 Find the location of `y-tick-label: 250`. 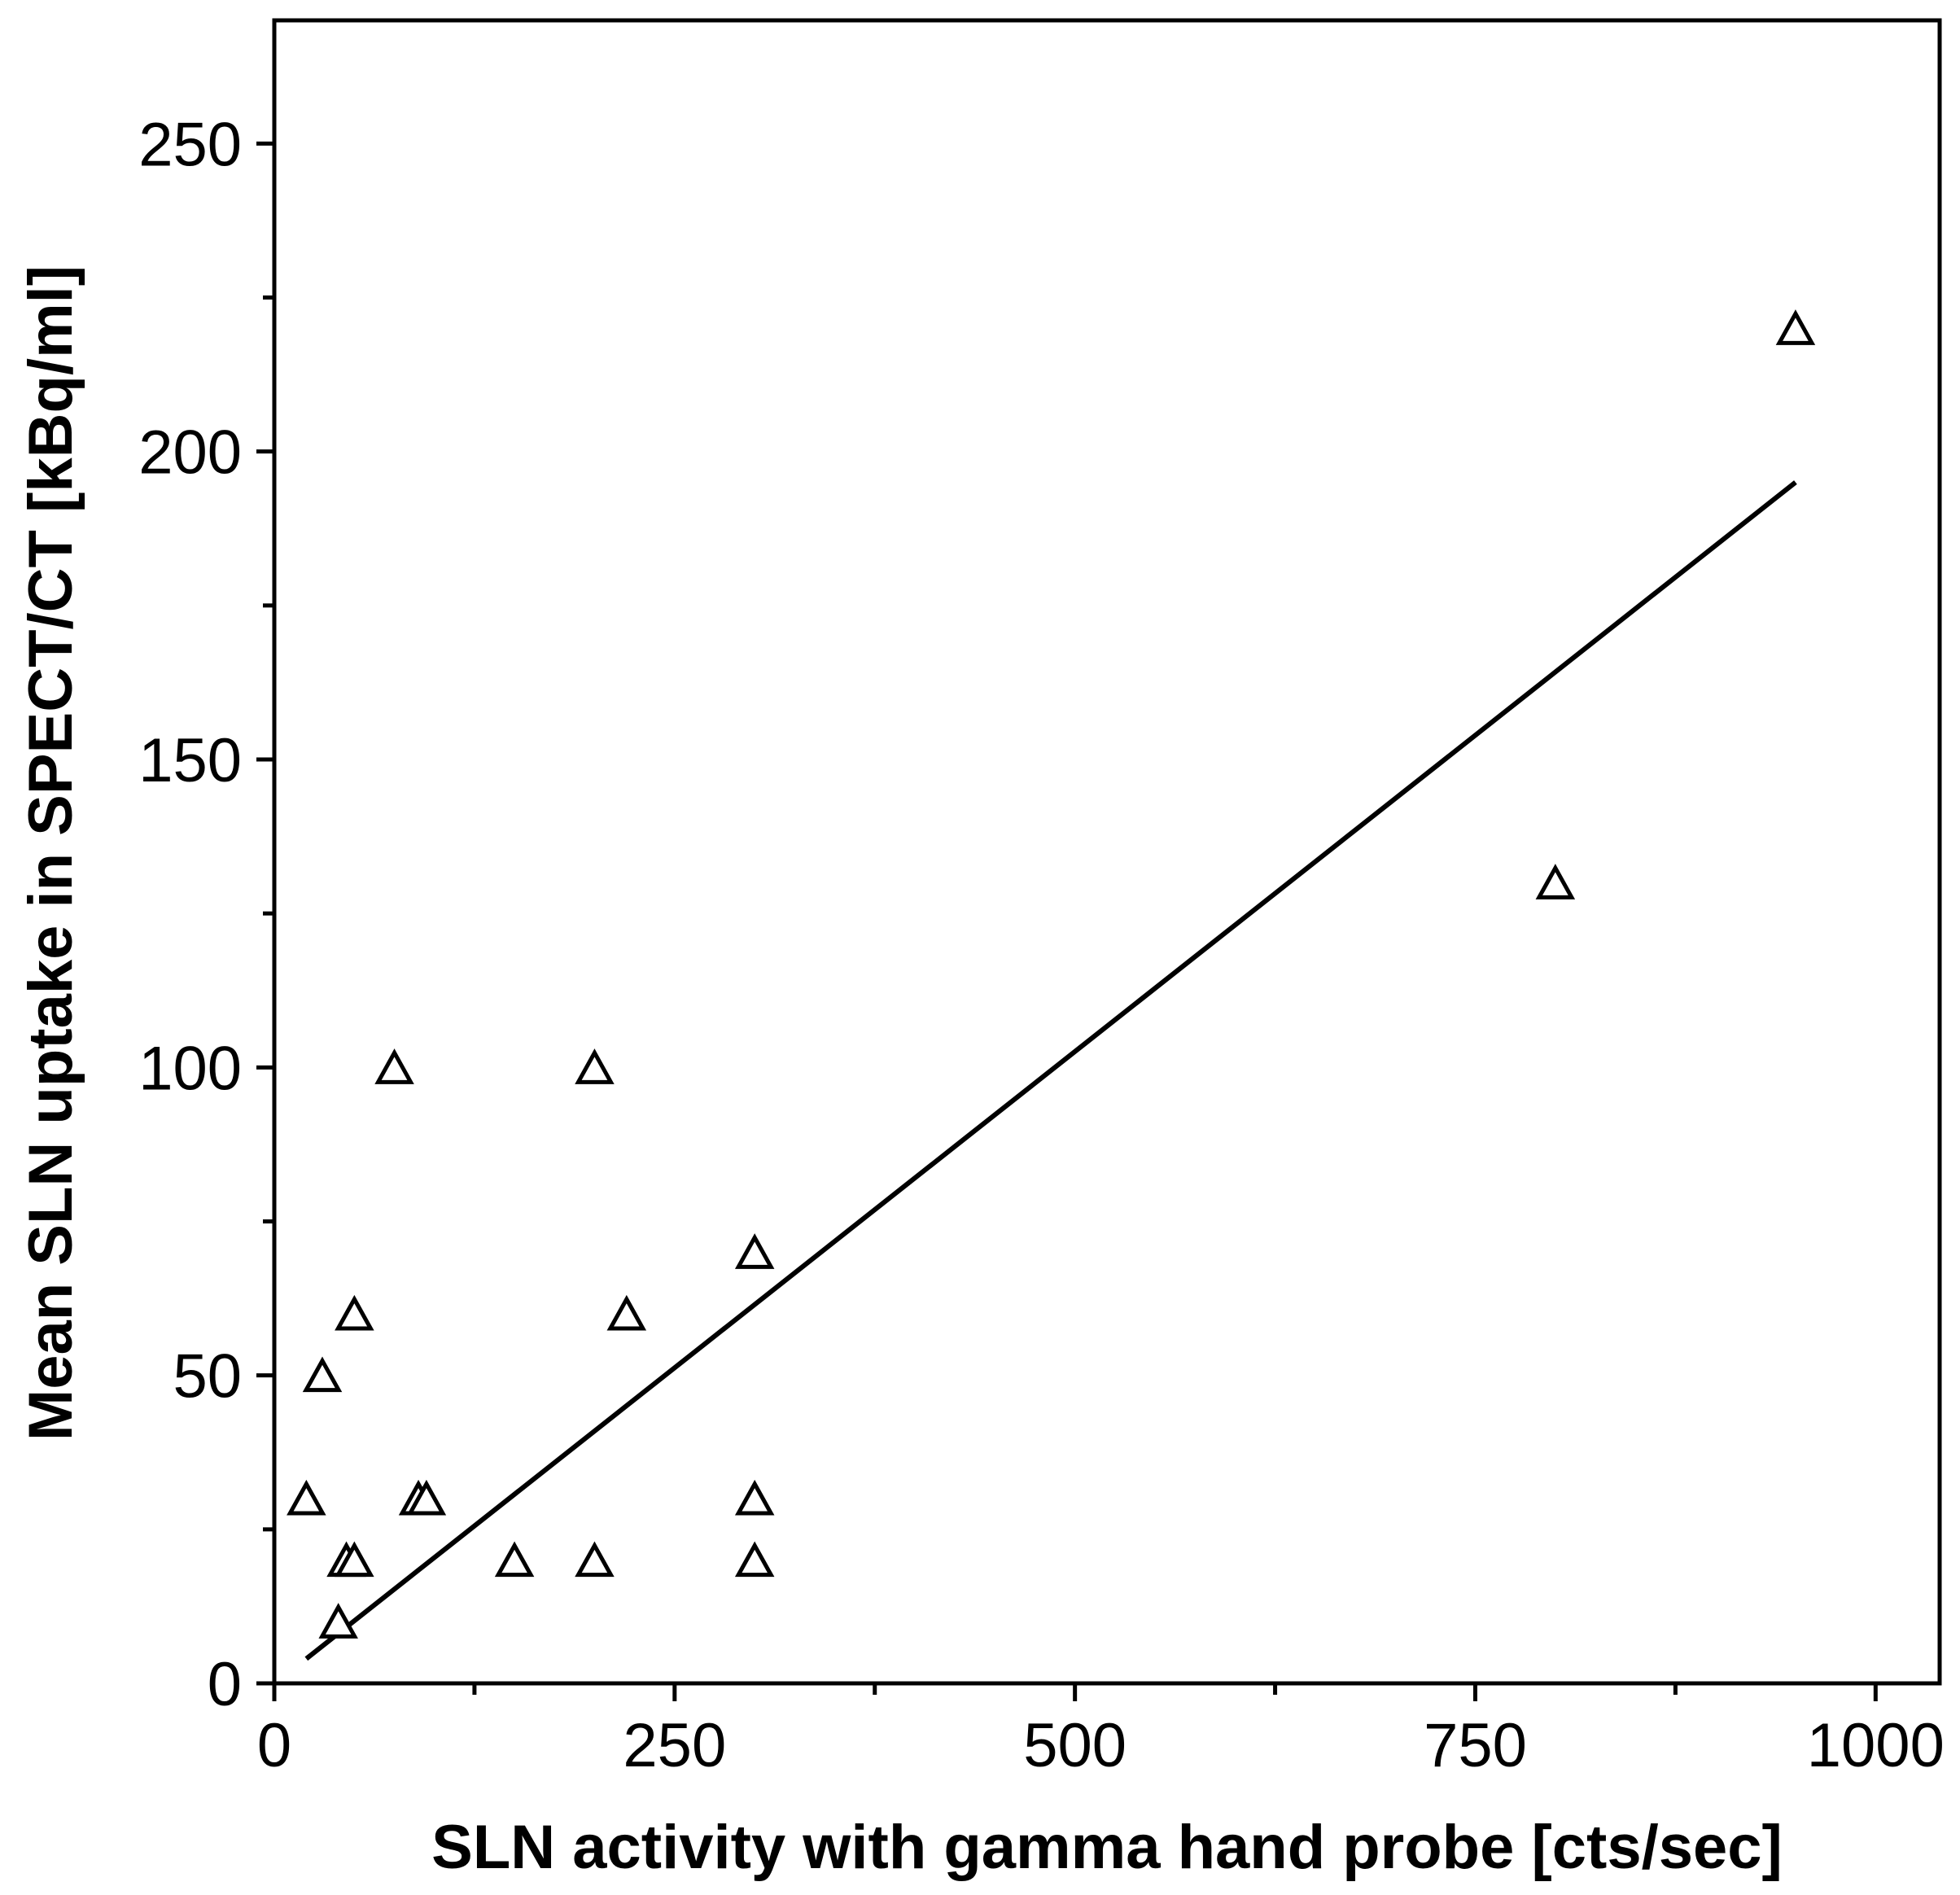

y-tick-label: 250 is located at coordinates (190, 144).